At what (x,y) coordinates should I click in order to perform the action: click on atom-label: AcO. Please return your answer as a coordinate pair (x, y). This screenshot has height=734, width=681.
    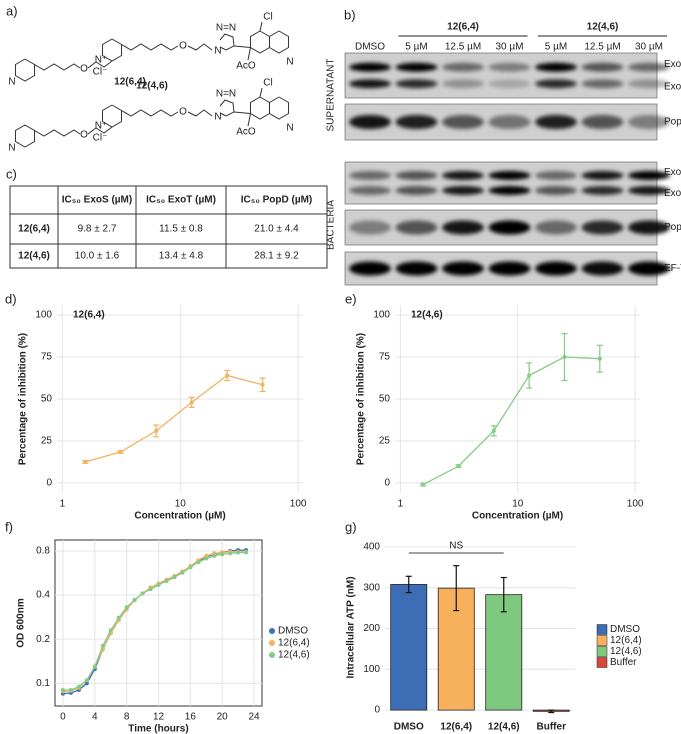
    Looking at the image, I should click on (246, 132).